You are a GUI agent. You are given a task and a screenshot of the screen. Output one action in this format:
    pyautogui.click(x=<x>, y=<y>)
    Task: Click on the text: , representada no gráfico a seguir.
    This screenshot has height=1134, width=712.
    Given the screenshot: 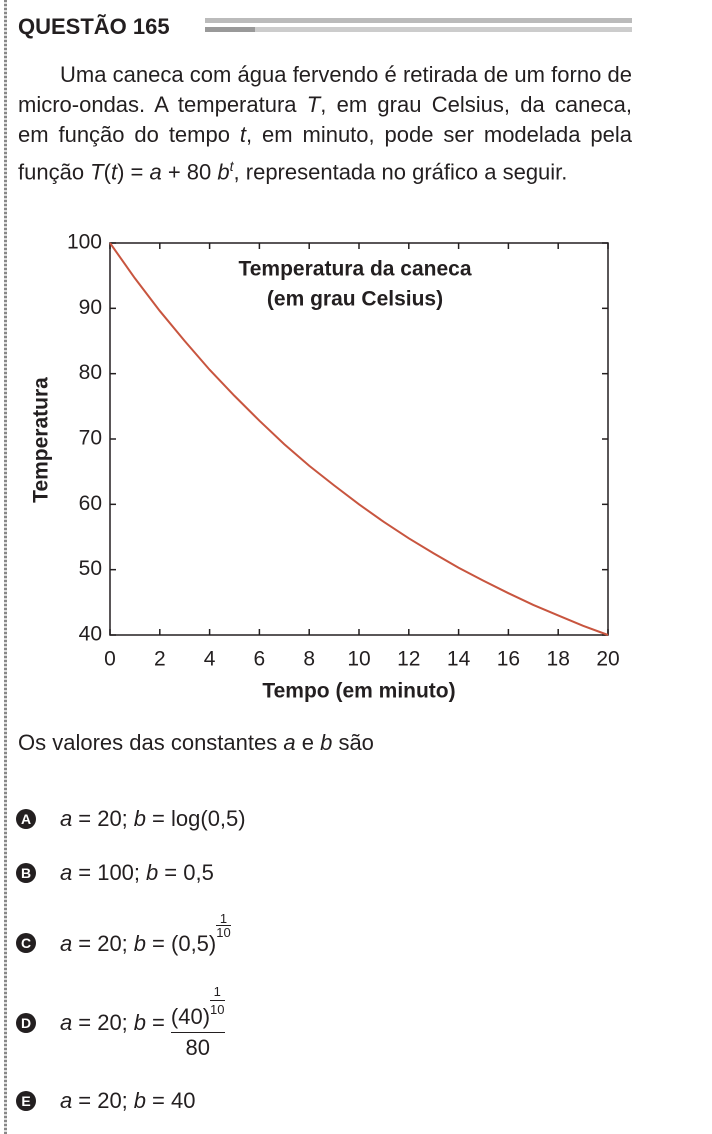 What is the action you would take?
    pyautogui.click(x=400, y=172)
    